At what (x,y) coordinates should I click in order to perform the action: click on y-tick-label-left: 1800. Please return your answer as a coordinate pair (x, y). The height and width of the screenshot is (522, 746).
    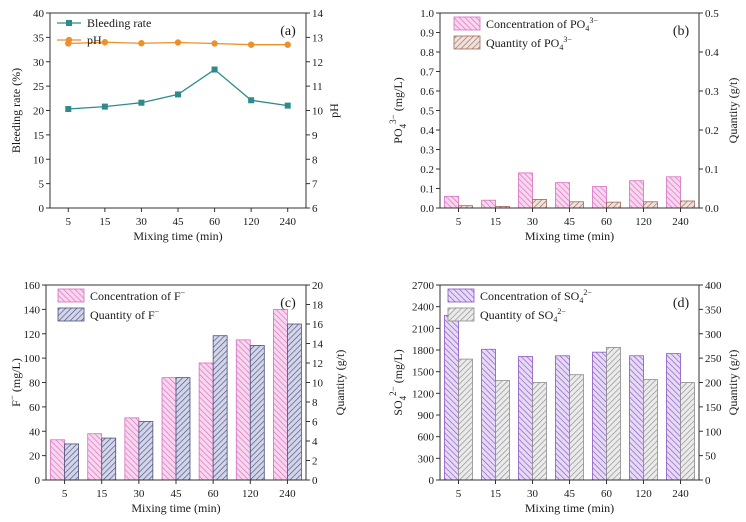
    Looking at the image, I should click on (423, 351).